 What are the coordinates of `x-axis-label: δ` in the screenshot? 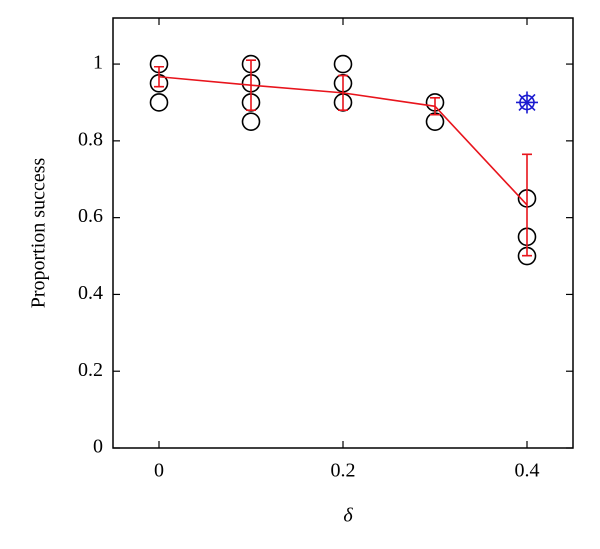 It's located at (348, 516).